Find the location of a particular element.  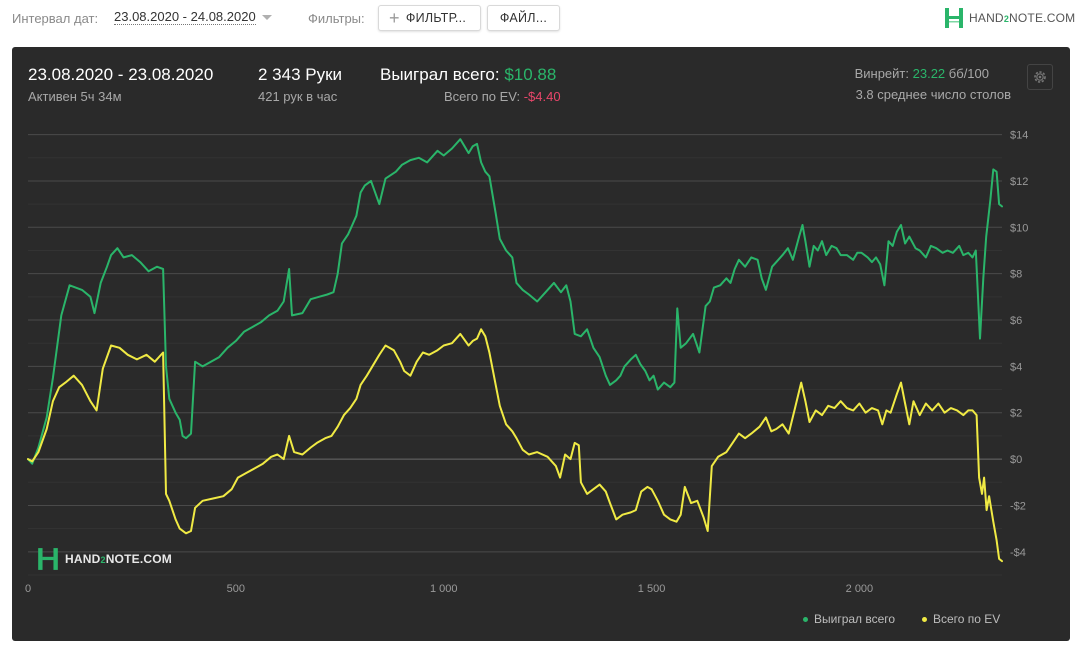

ev-total-value: -$4.40 is located at coordinates (542, 96).